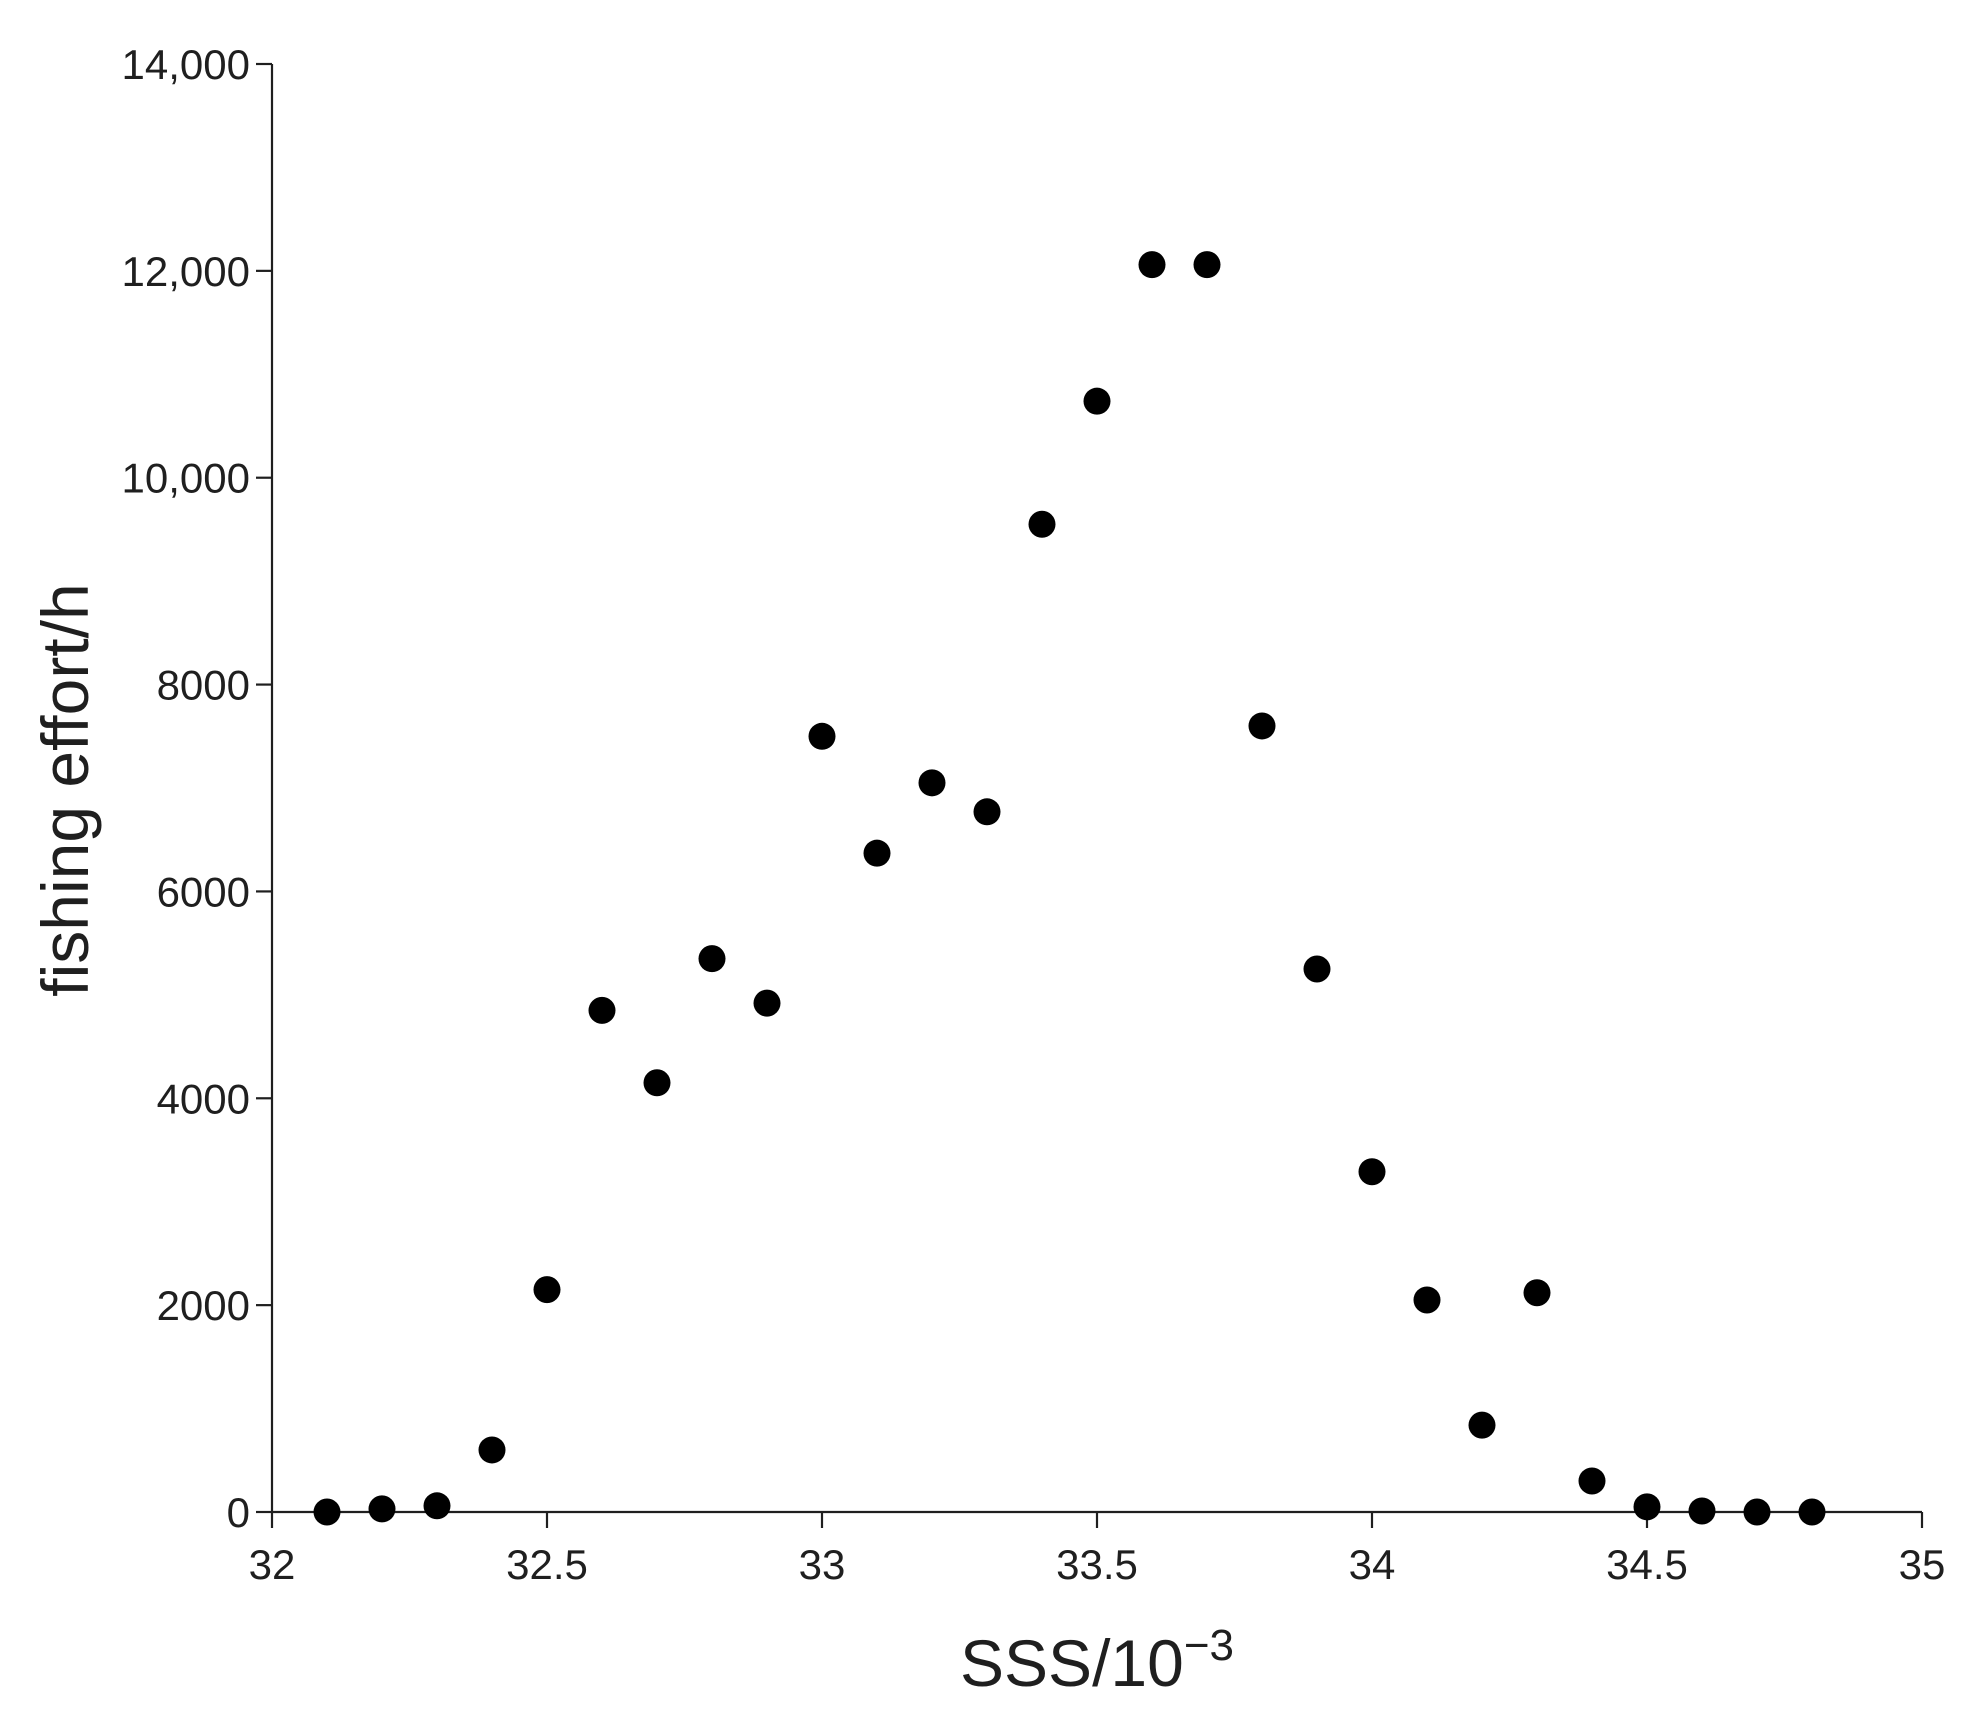  What do you see at coordinates (186, 271) in the screenshot?
I see `y-tick-label: 12,000` at bounding box center [186, 271].